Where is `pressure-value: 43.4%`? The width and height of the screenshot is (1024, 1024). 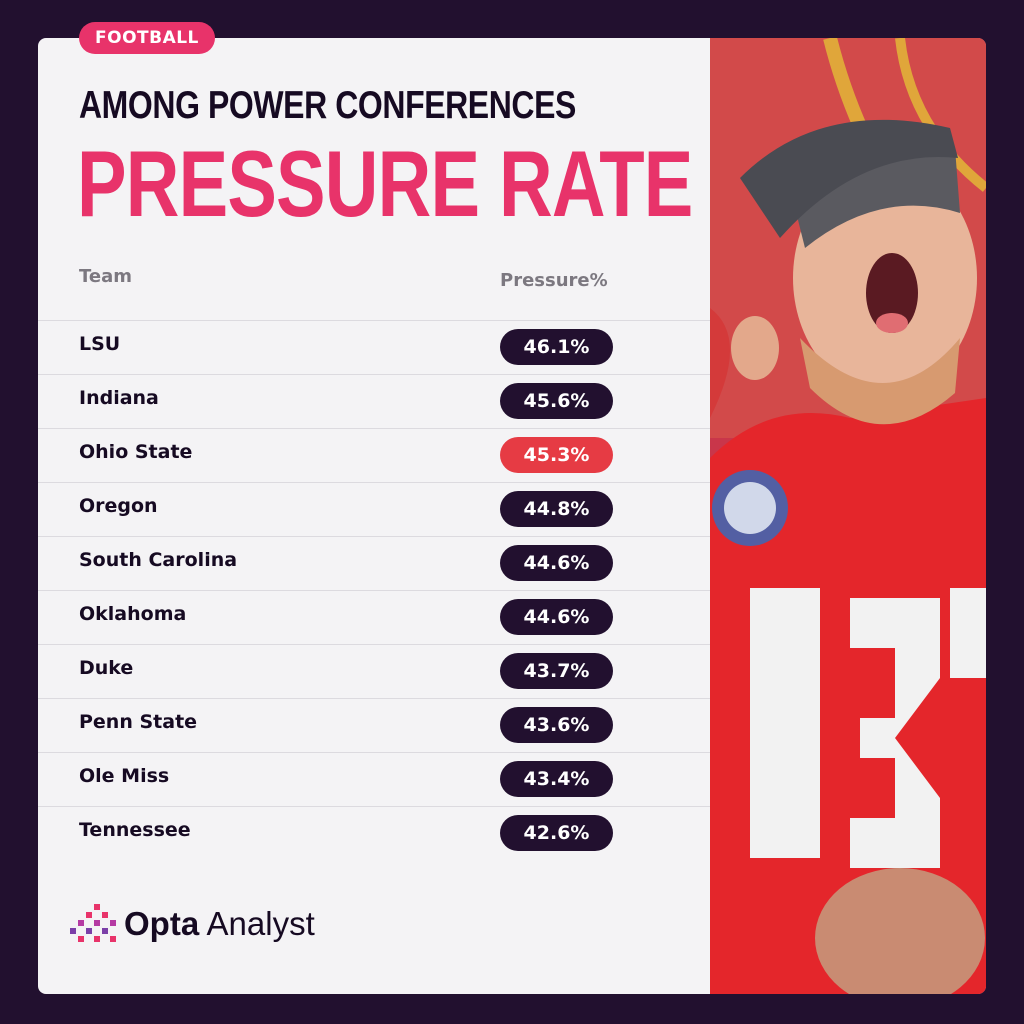
pressure-value: 43.4% is located at coordinates (556, 779).